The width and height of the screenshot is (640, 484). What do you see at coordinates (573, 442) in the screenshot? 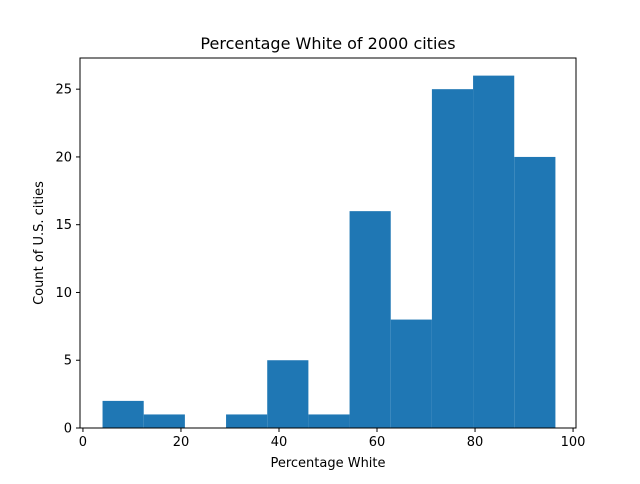
I see `x-tick-label: 100` at bounding box center [573, 442].